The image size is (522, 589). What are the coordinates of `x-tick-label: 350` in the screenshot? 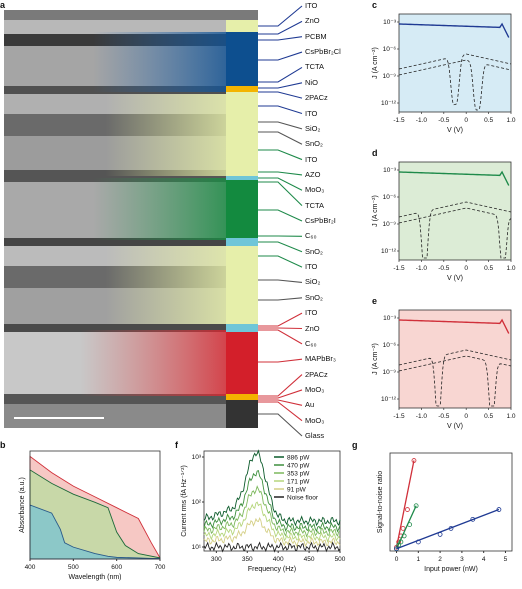 It's located at (247, 559).